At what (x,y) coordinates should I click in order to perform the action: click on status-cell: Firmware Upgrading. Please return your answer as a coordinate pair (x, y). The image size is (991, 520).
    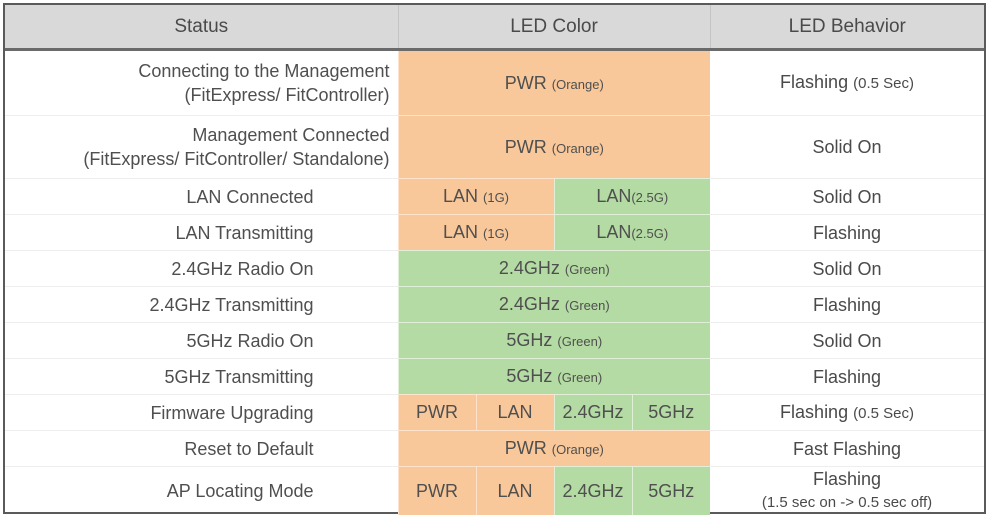
    Looking at the image, I should click on (201, 412).